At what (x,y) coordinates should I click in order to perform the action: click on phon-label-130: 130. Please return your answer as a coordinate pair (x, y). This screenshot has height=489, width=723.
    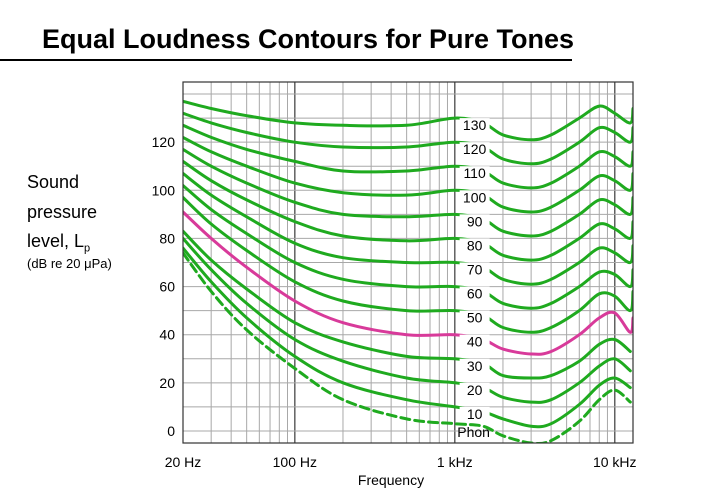
    Looking at the image, I should click on (475, 125).